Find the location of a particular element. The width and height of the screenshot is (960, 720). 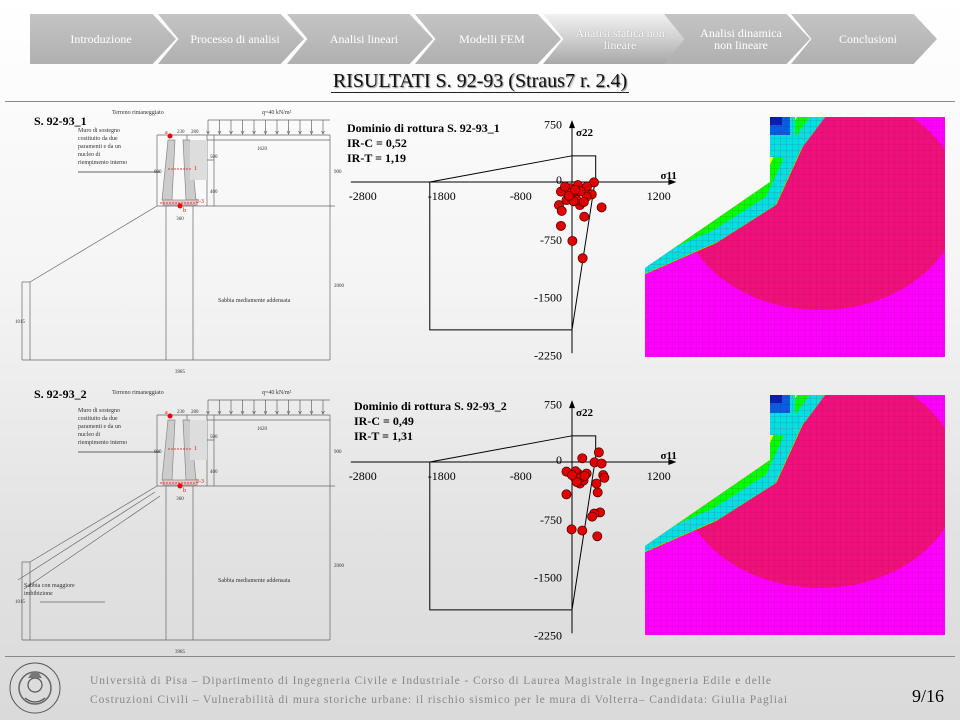

dimension-label: 2000 is located at coordinates (339, 566).